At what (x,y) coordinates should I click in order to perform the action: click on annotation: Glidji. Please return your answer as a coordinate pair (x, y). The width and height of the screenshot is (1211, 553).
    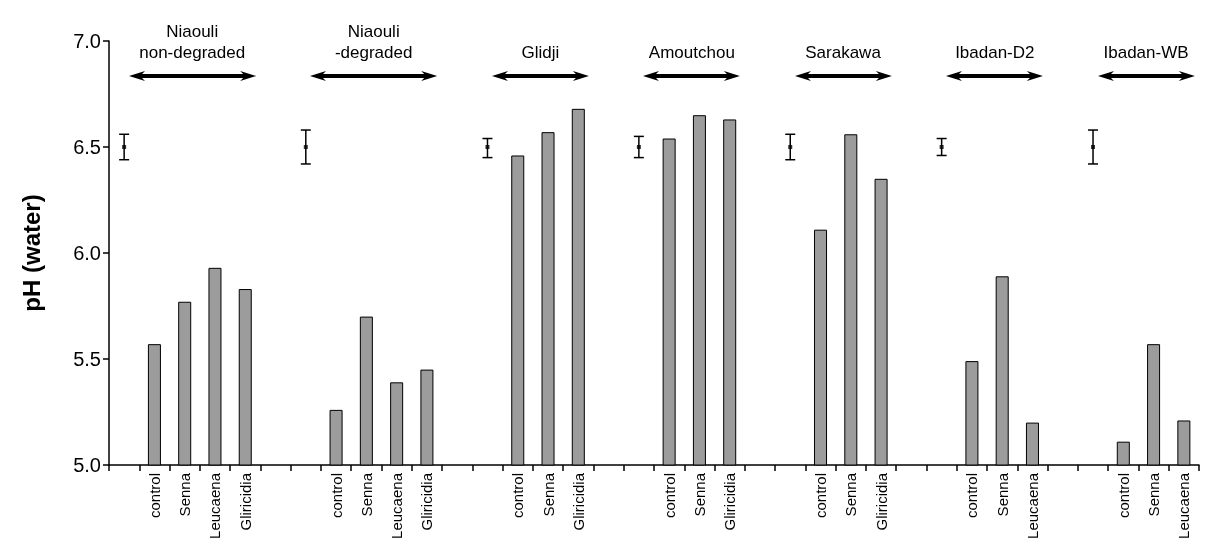
    Looking at the image, I should click on (540, 52).